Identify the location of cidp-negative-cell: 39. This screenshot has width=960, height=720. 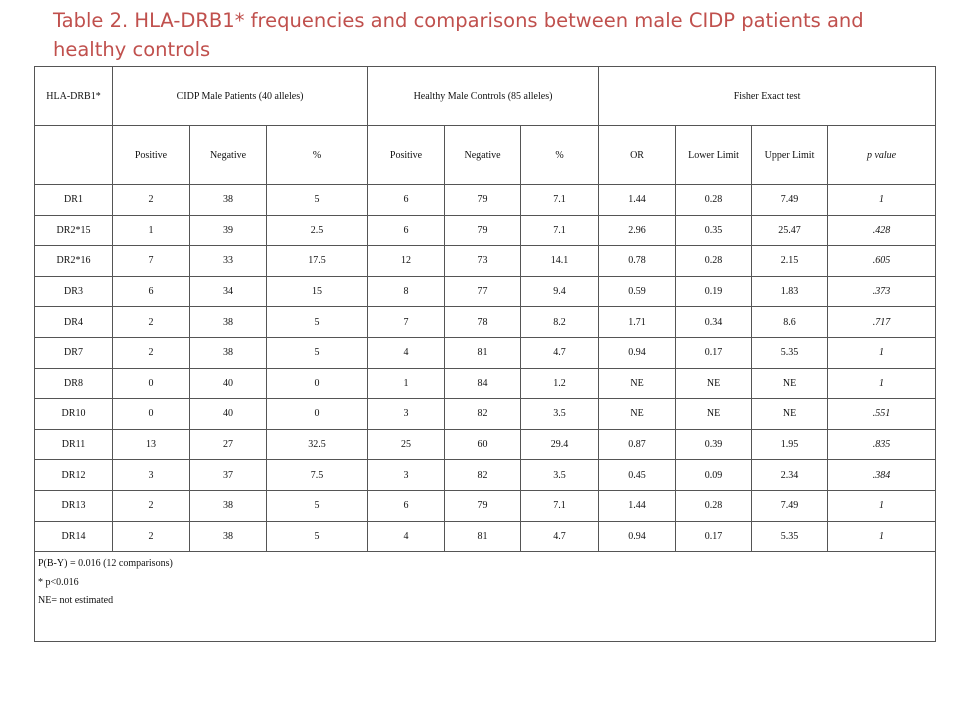
(228, 230).